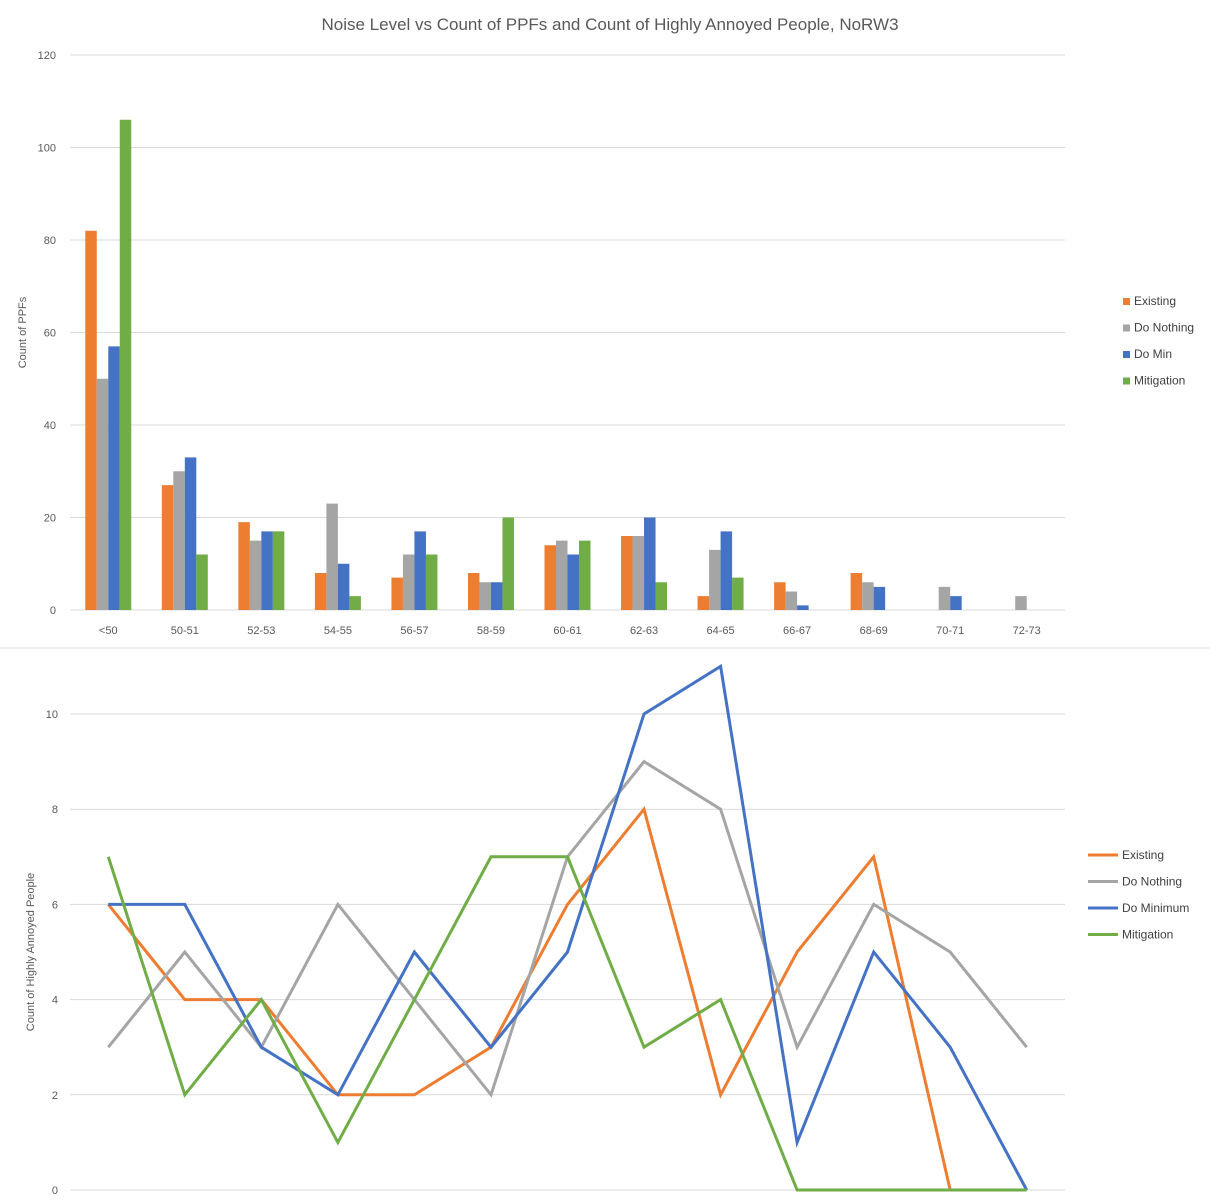 The width and height of the screenshot is (1210, 1201). What do you see at coordinates (23, 332) in the screenshot?
I see `y-axis-label: Count of PPFs` at bounding box center [23, 332].